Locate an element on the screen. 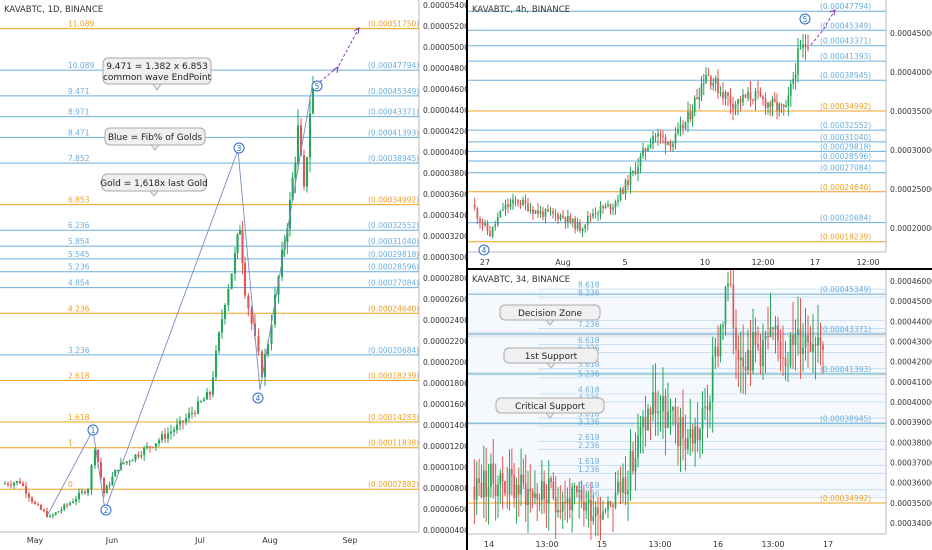 Image resolution: width=932 pixels, height=550 pixels. y-tick-label: 0.00002600 is located at coordinates (444, 299).